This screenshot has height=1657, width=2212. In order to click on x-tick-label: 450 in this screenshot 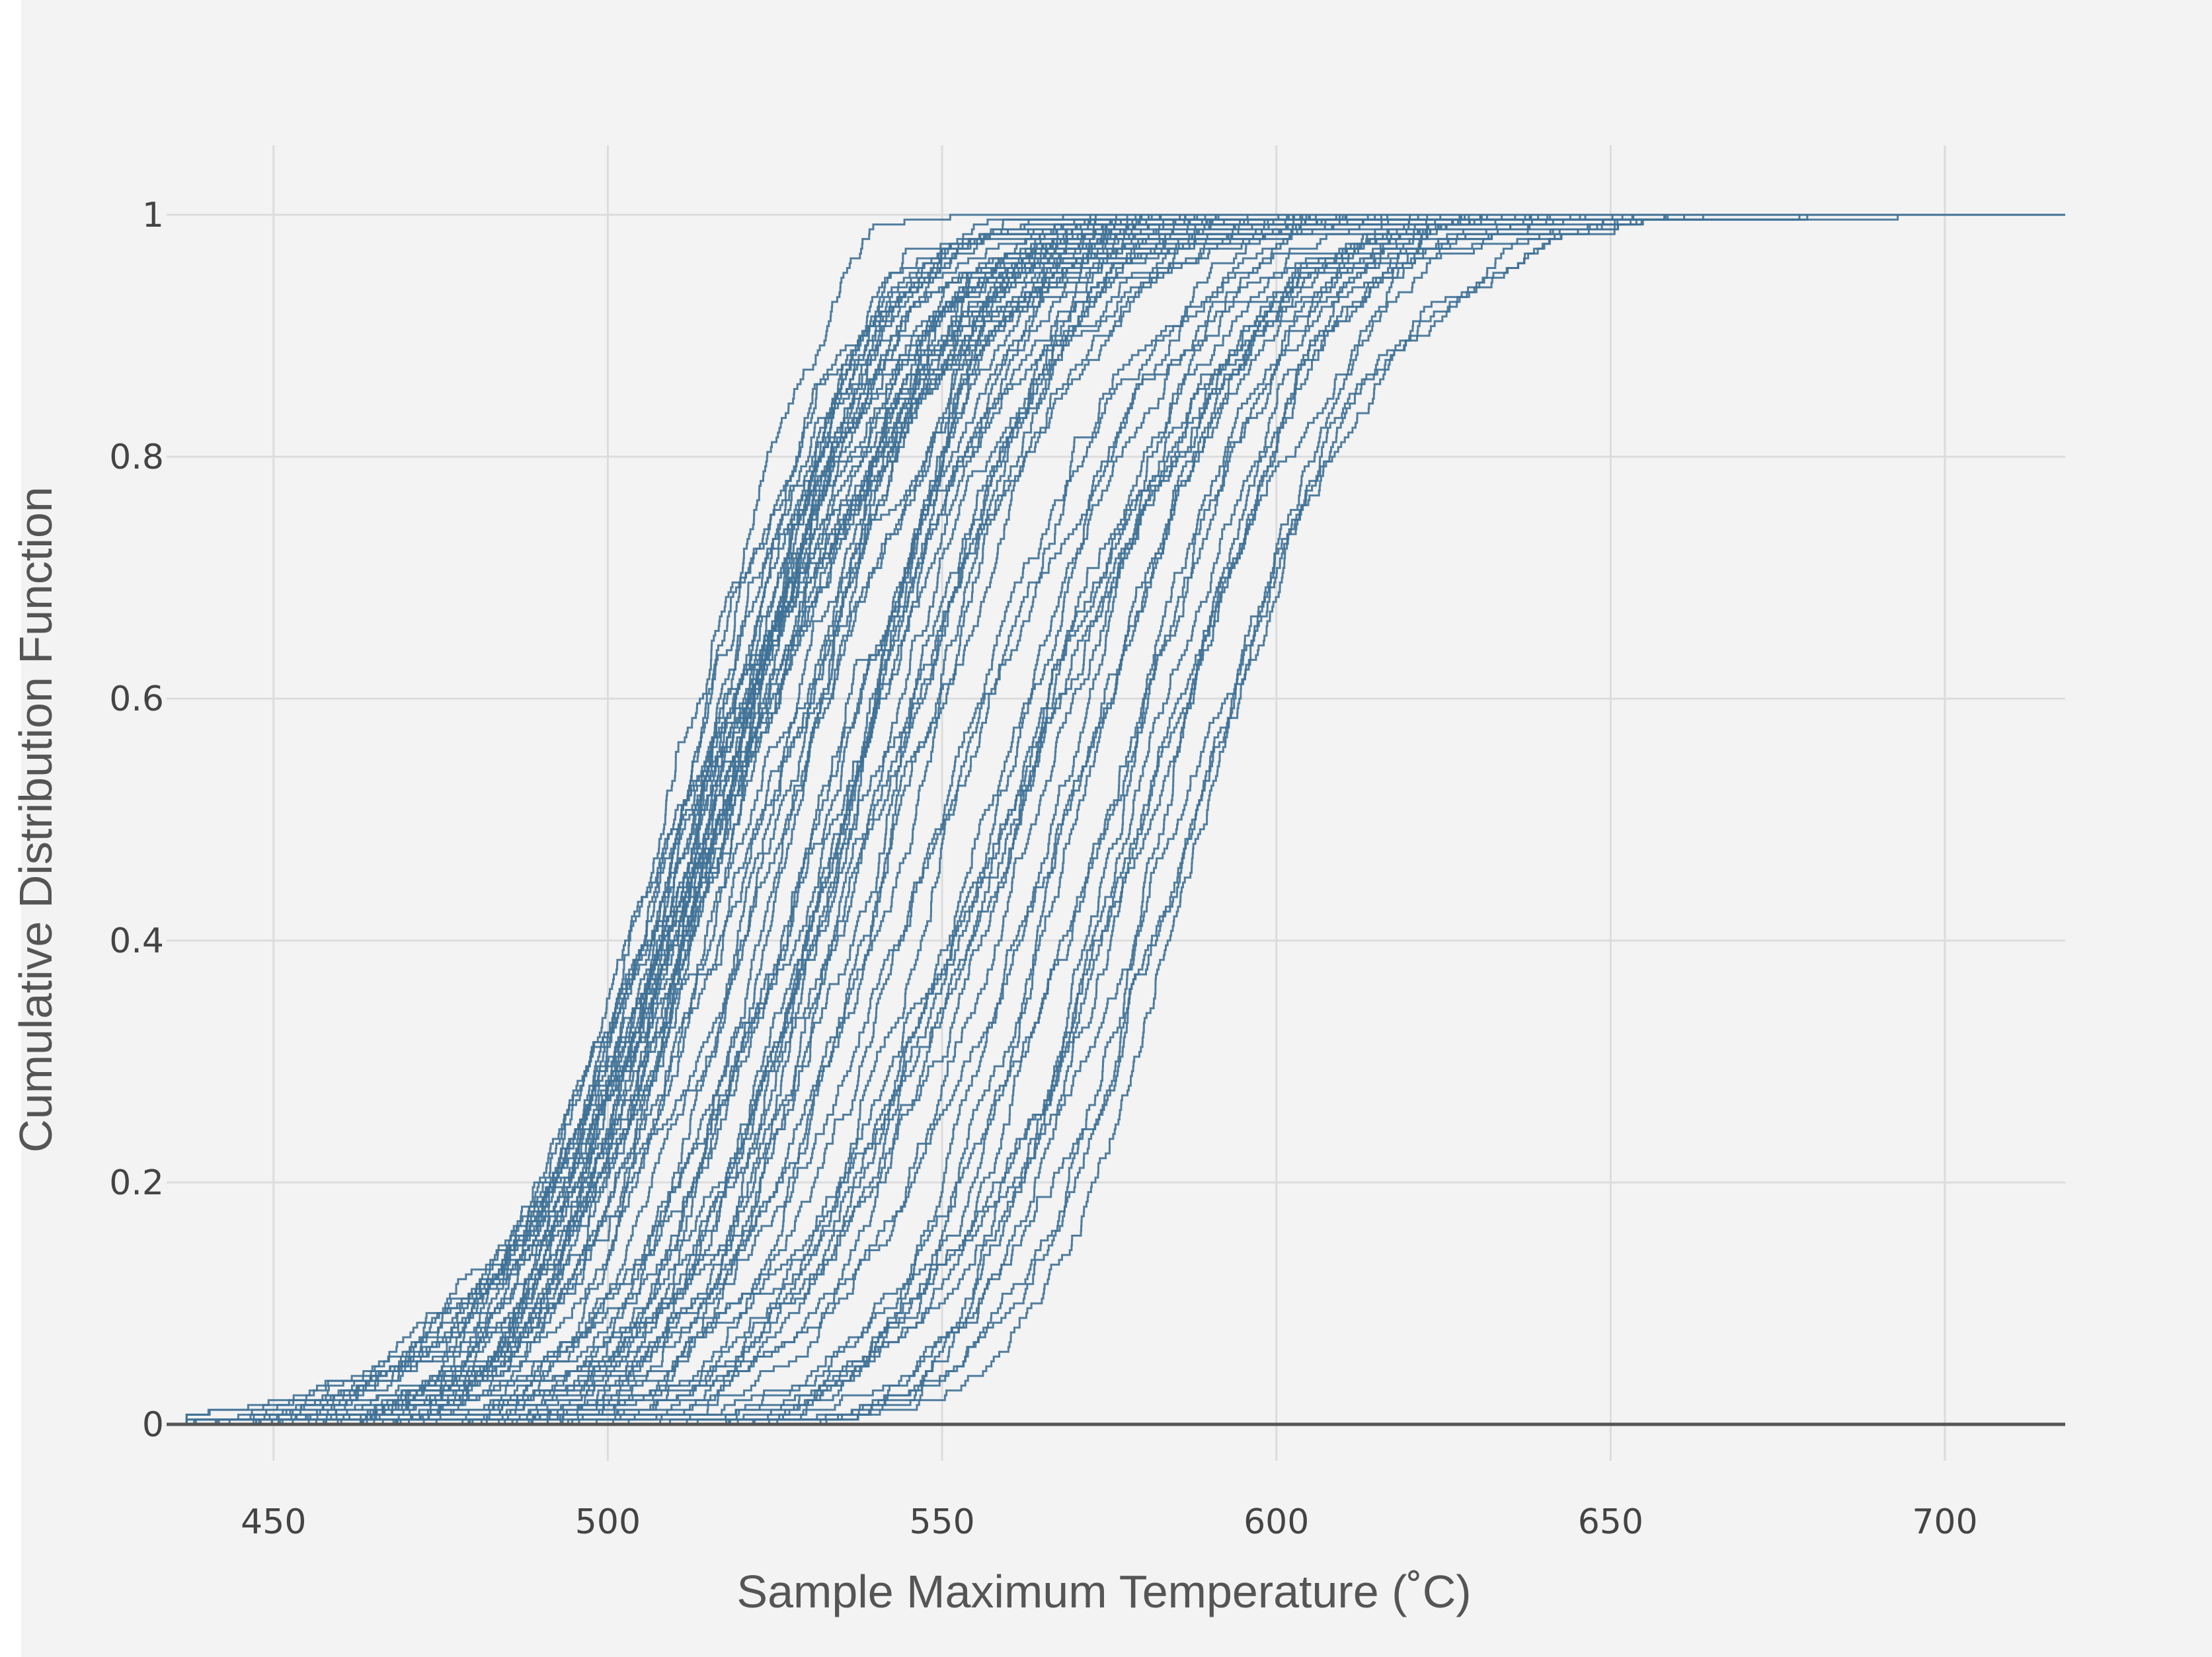, I will do `click(273, 1522)`.